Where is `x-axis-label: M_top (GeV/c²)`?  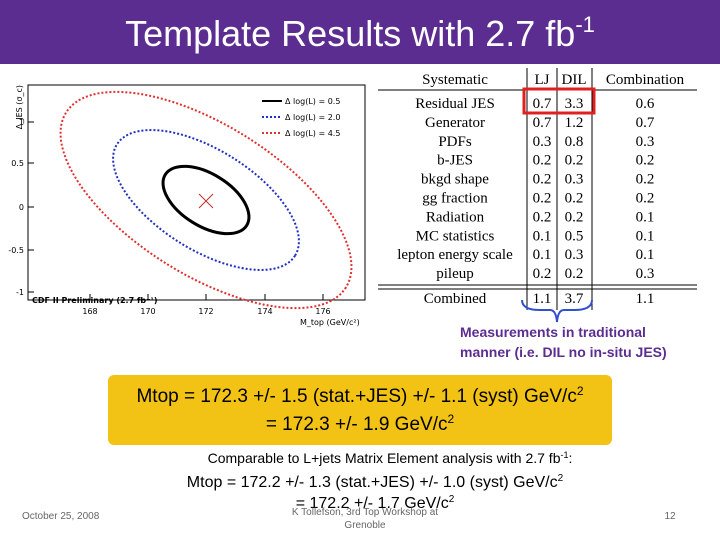 x-axis-label: M_top (GeV/c²) is located at coordinates (330, 322).